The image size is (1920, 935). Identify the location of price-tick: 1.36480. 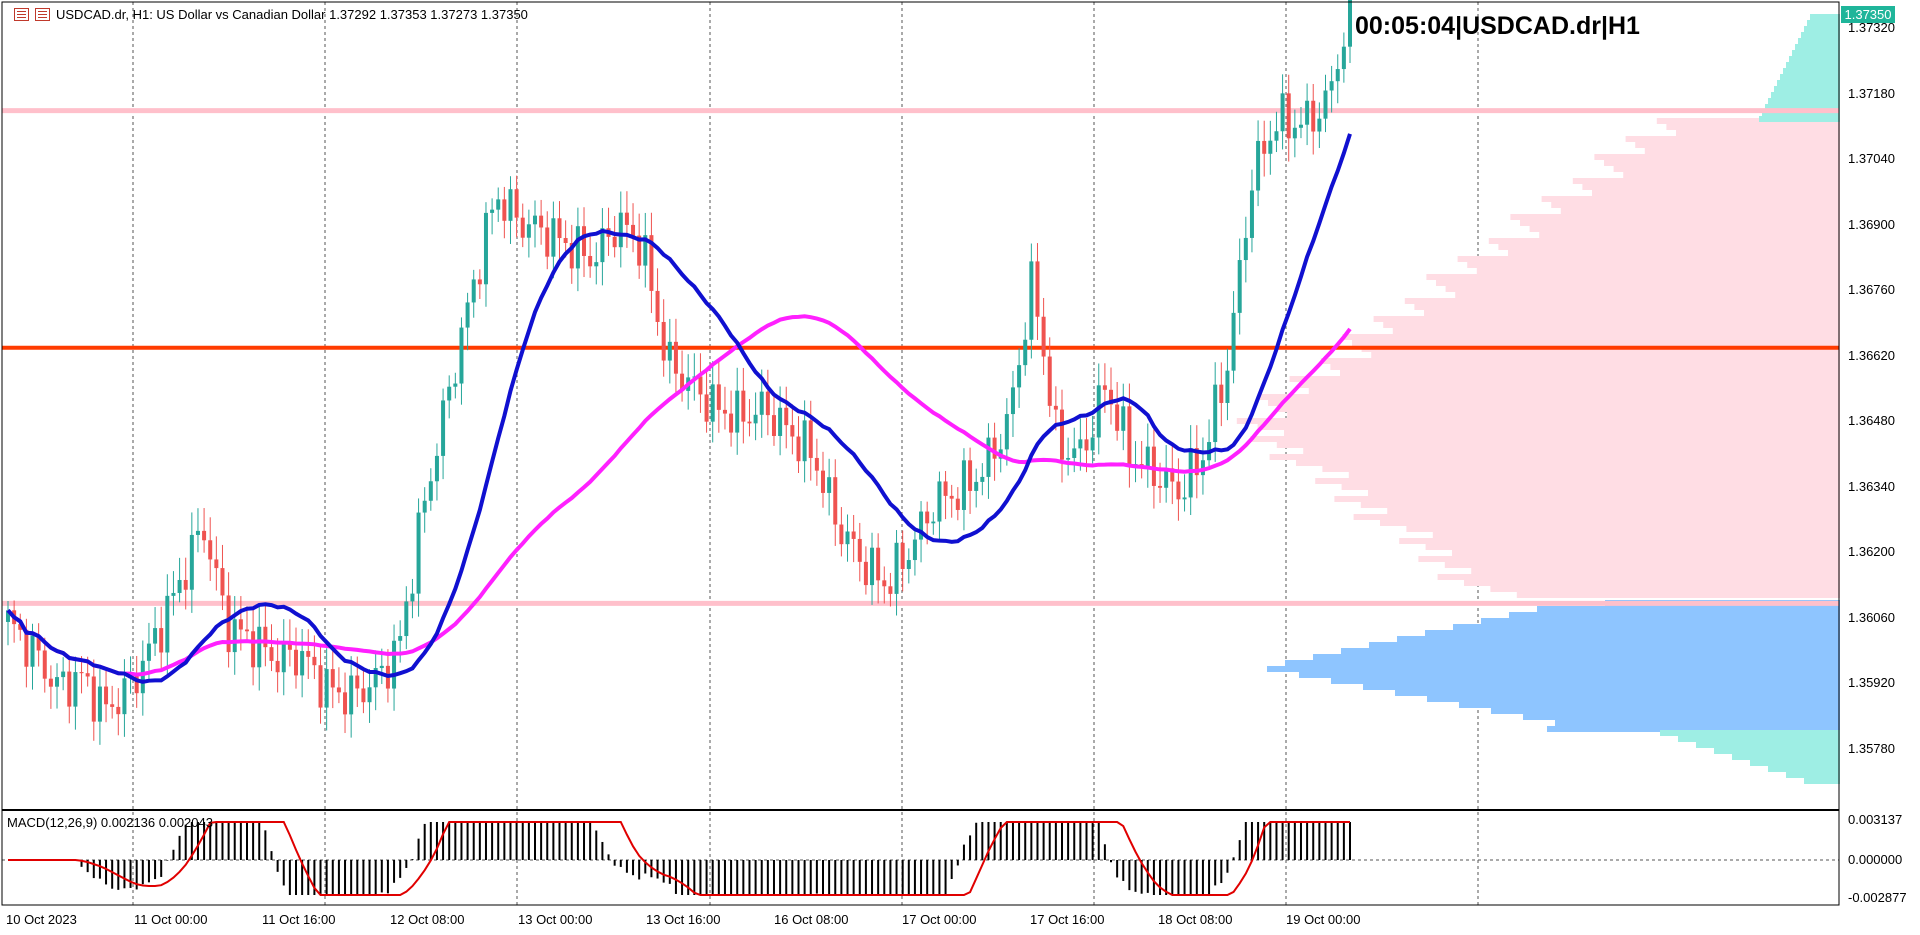
(1871, 420).